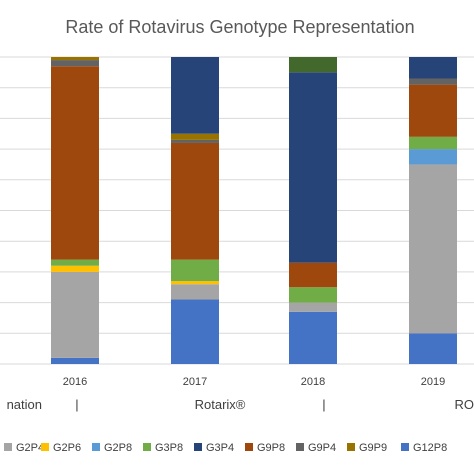 The width and height of the screenshot is (474, 474). I want to click on bar-segment-g2p4-2017, so click(195, 292).